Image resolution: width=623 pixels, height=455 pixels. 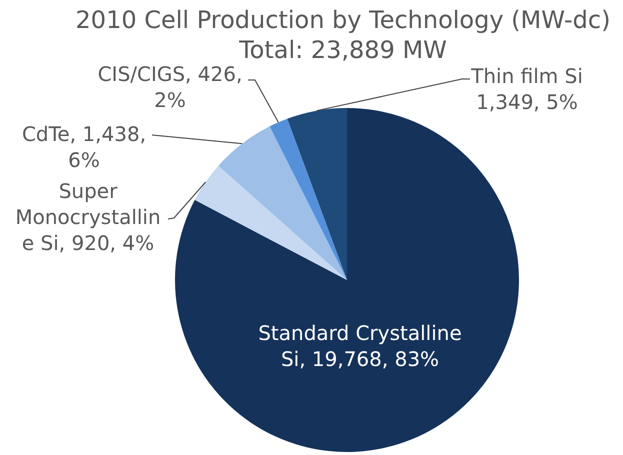 I want to click on slice-label: CdTe, 1,438, 6%, so click(x=84, y=147).